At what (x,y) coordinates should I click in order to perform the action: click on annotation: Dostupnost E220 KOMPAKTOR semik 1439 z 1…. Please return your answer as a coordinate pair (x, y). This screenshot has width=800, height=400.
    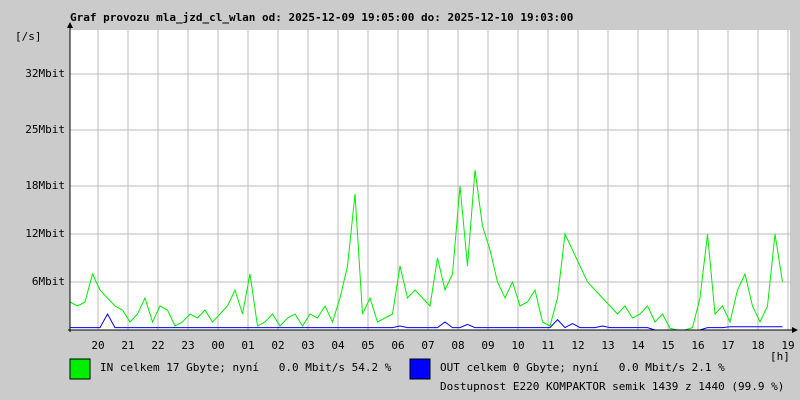
    Looking at the image, I should click on (612, 386).